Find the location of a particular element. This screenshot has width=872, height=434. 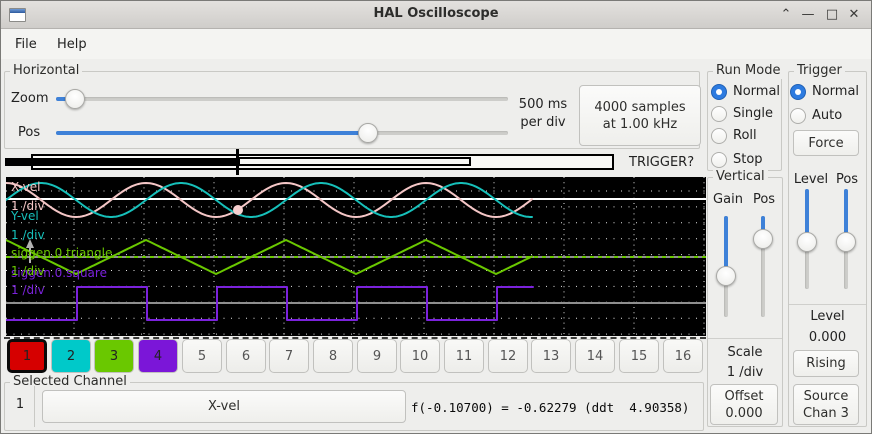

vertical-gain-label: Gain is located at coordinates (728, 199).